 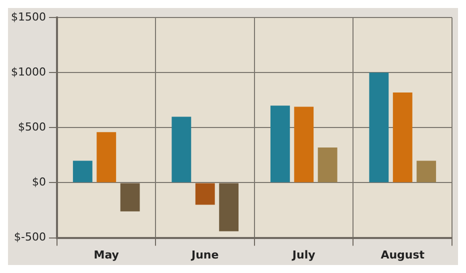 I want to click on x-tick-label: July, so click(x=303, y=255).